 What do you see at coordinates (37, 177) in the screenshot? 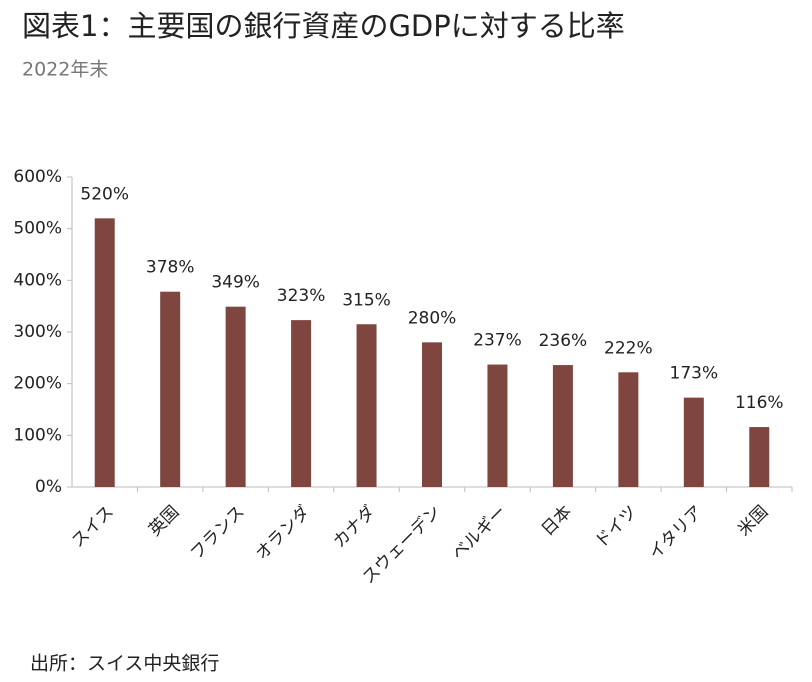
I see `y-tick-label: 600%` at bounding box center [37, 177].